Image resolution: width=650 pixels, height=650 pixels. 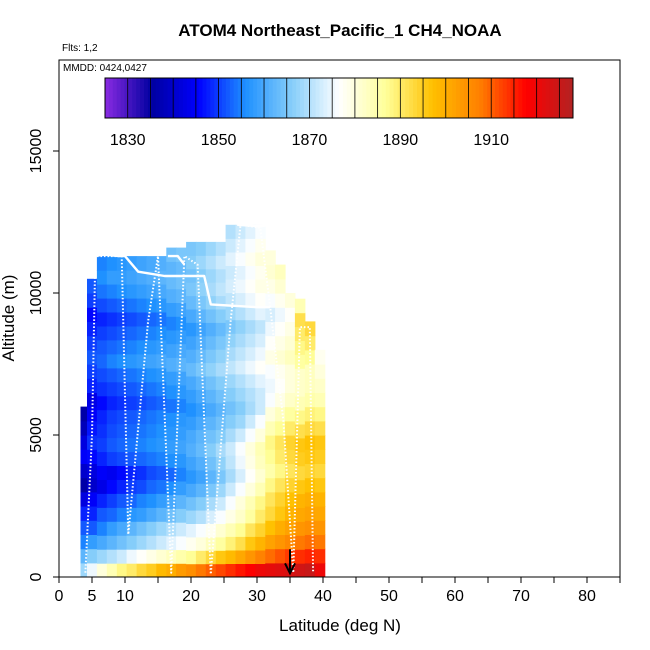 What do you see at coordinates (191, 596) in the screenshot?
I see `x-tick-label: 20` at bounding box center [191, 596].